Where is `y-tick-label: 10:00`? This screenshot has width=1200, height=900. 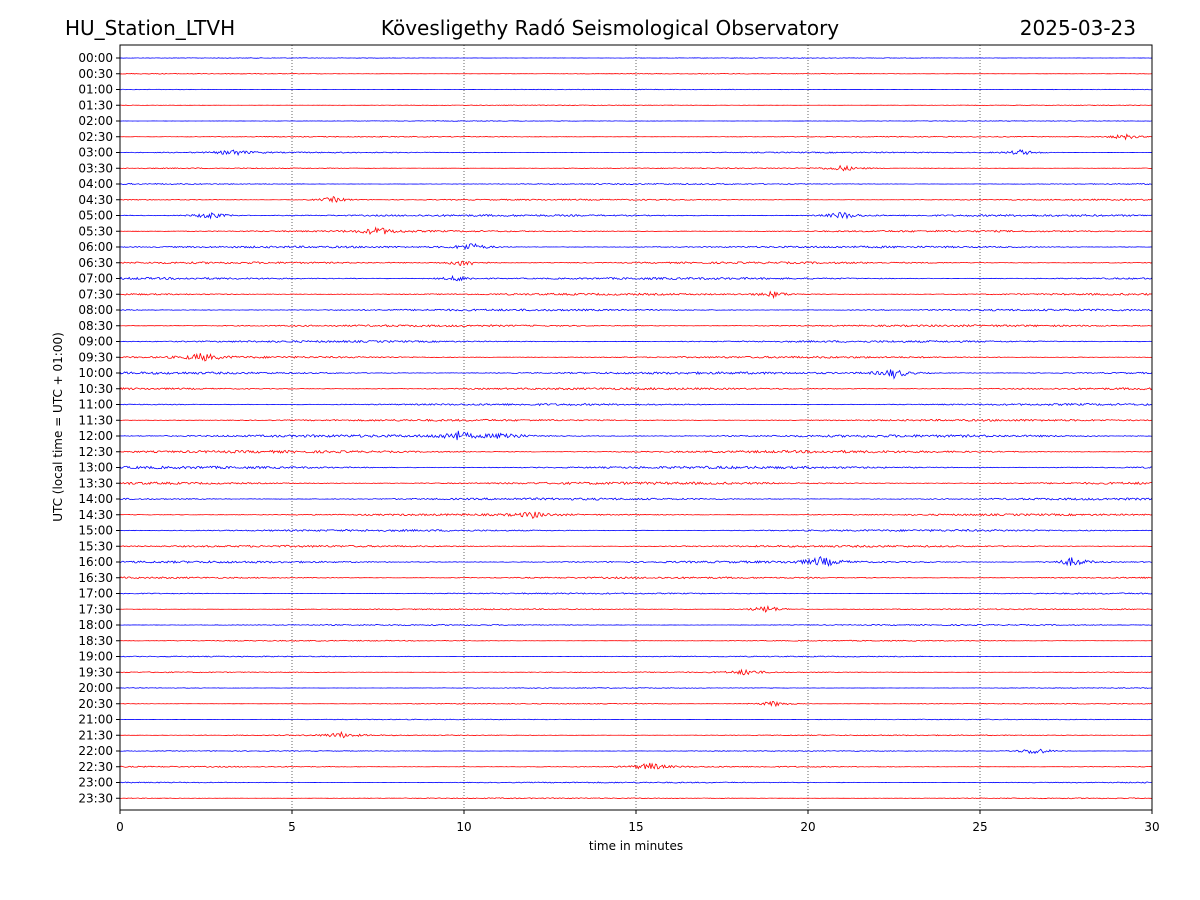
y-tick-label: 10:00 is located at coordinates (95, 373).